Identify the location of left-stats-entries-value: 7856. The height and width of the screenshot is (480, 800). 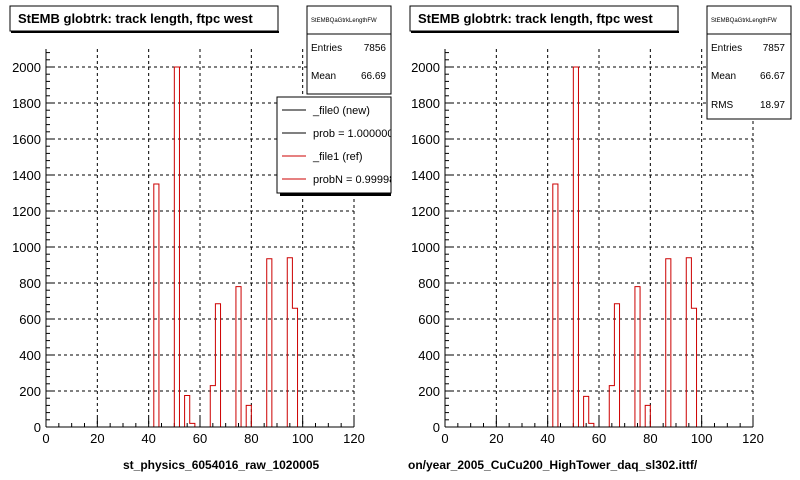
(375, 48).